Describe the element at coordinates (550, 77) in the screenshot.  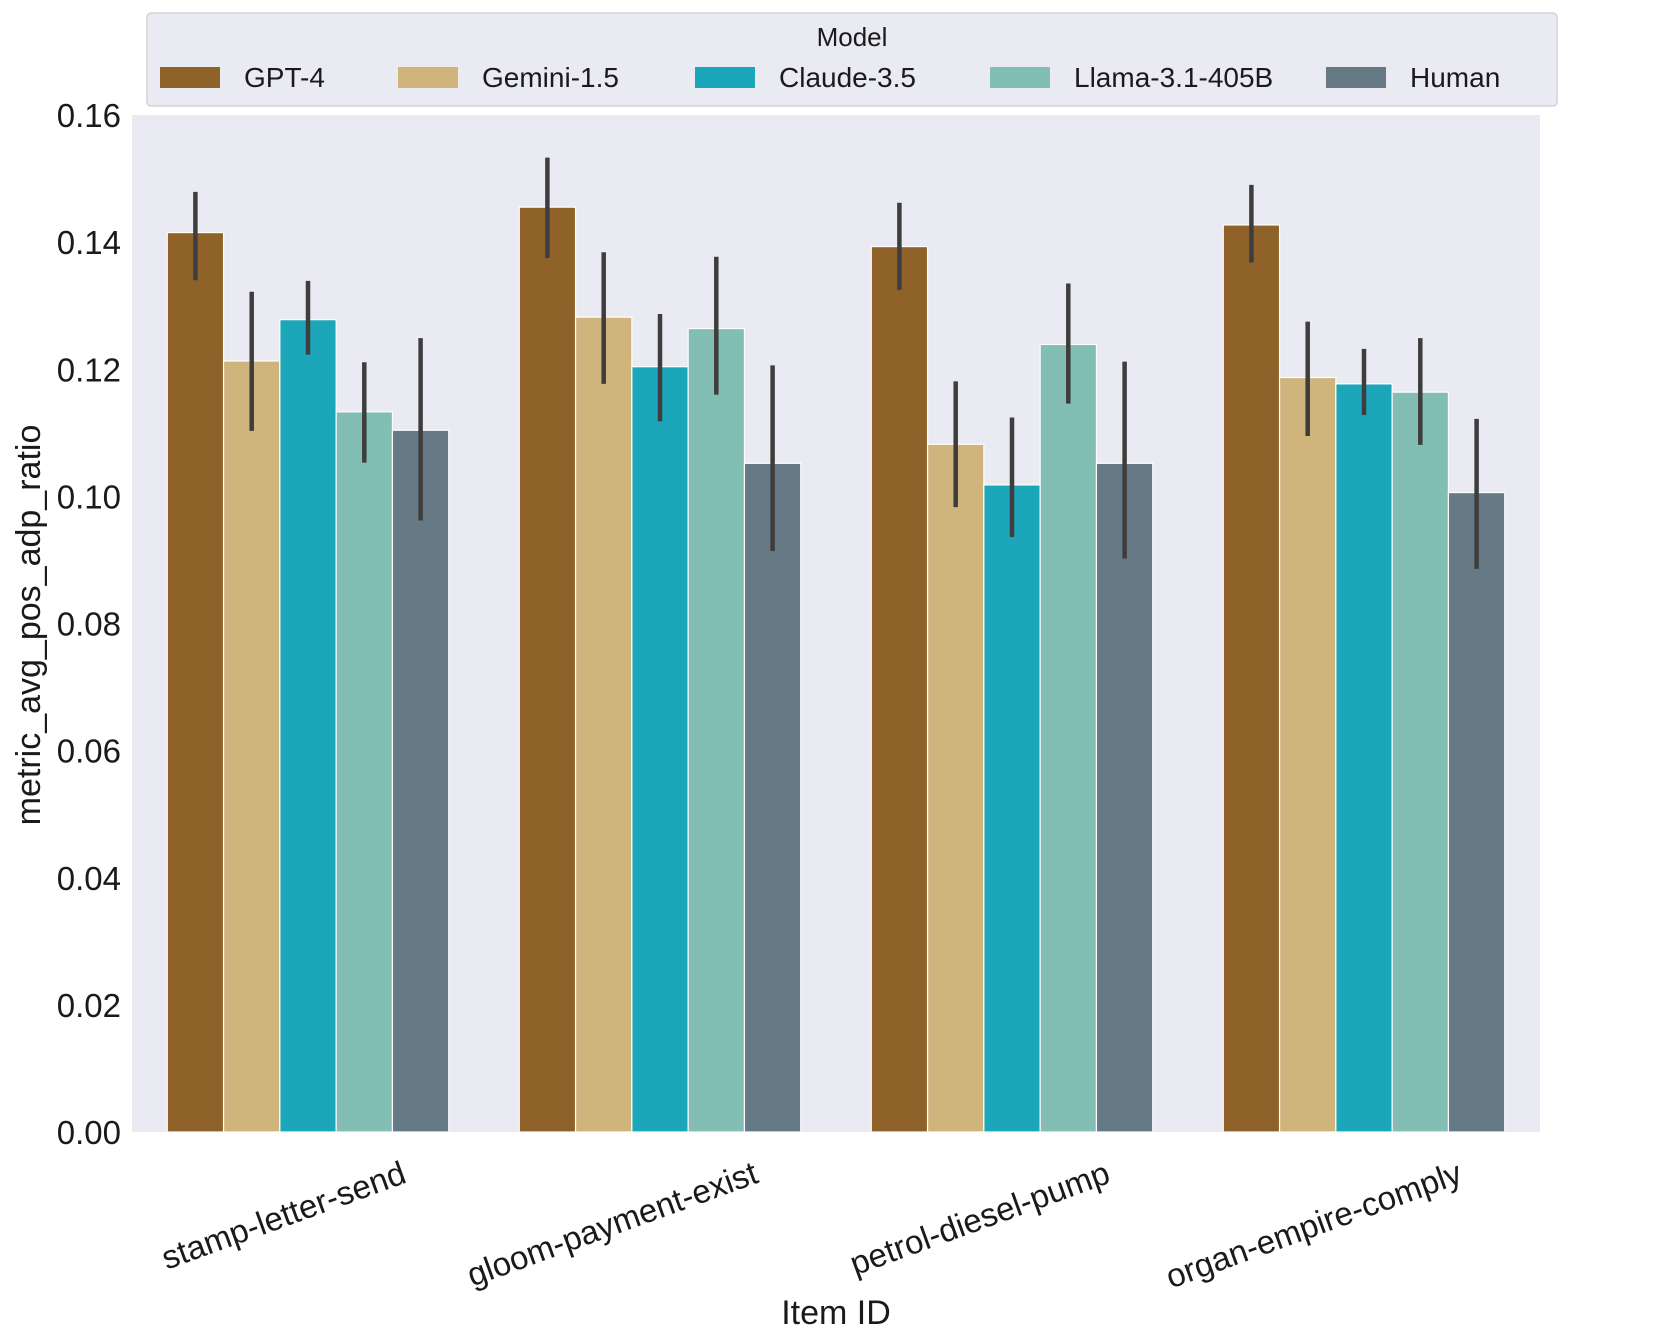
I see `legend-label: Gemini-1.5` at that location.